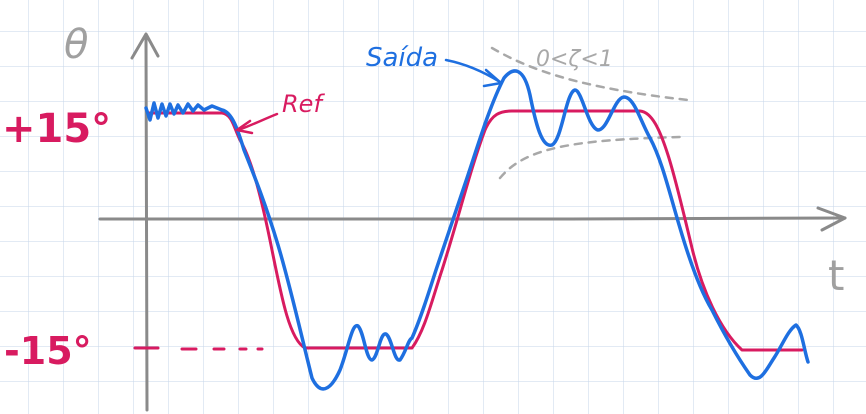 Image resolution: width=866 pixels, height=414 pixels. Describe the element at coordinates (831, 219) in the screenshot. I see `x-axis-arrowhead` at that location.